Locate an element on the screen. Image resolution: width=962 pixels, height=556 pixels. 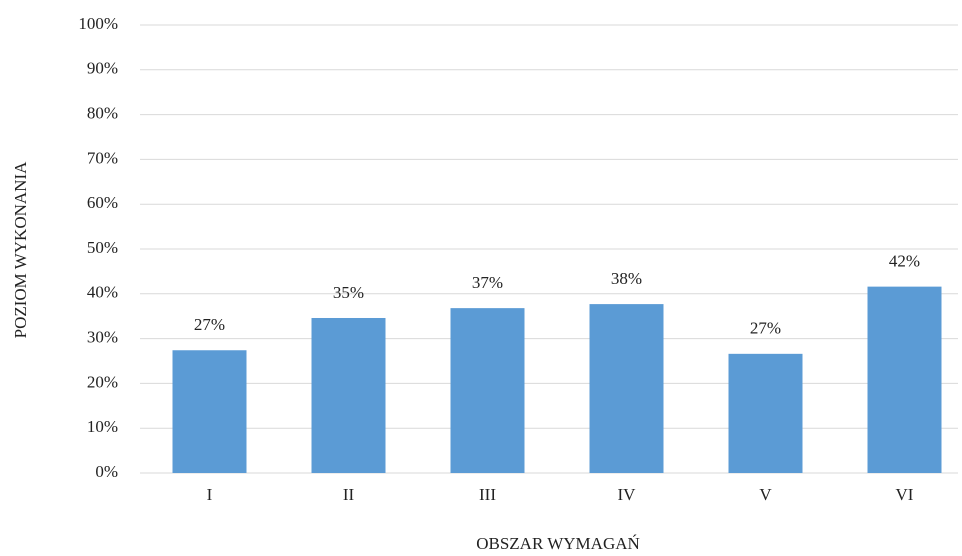
x-axis-title: OBSZAR WYMAGAŃ is located at coordinates (558, 543).